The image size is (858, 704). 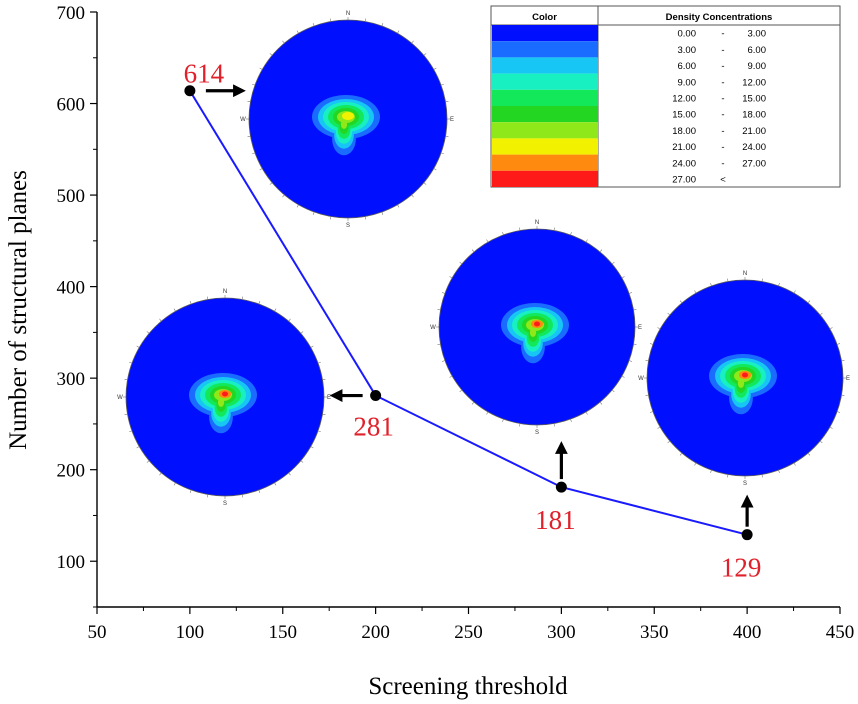 What do you see at coordinates (757, 34) in the screenshot?
I see `legend-range-to: 3.00` at bounding box center [757, 34].